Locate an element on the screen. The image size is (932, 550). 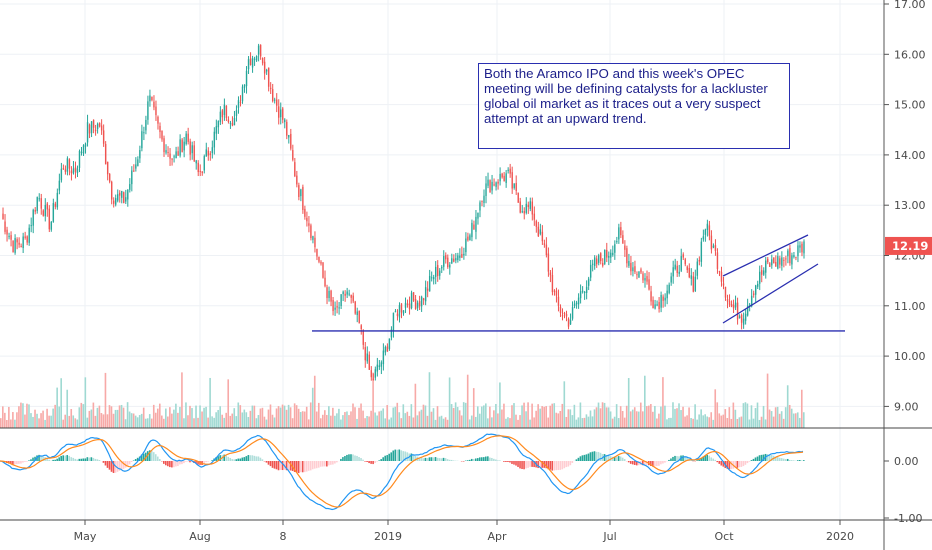
last-price-label: 12.19 is located at coordinates (910, 246).